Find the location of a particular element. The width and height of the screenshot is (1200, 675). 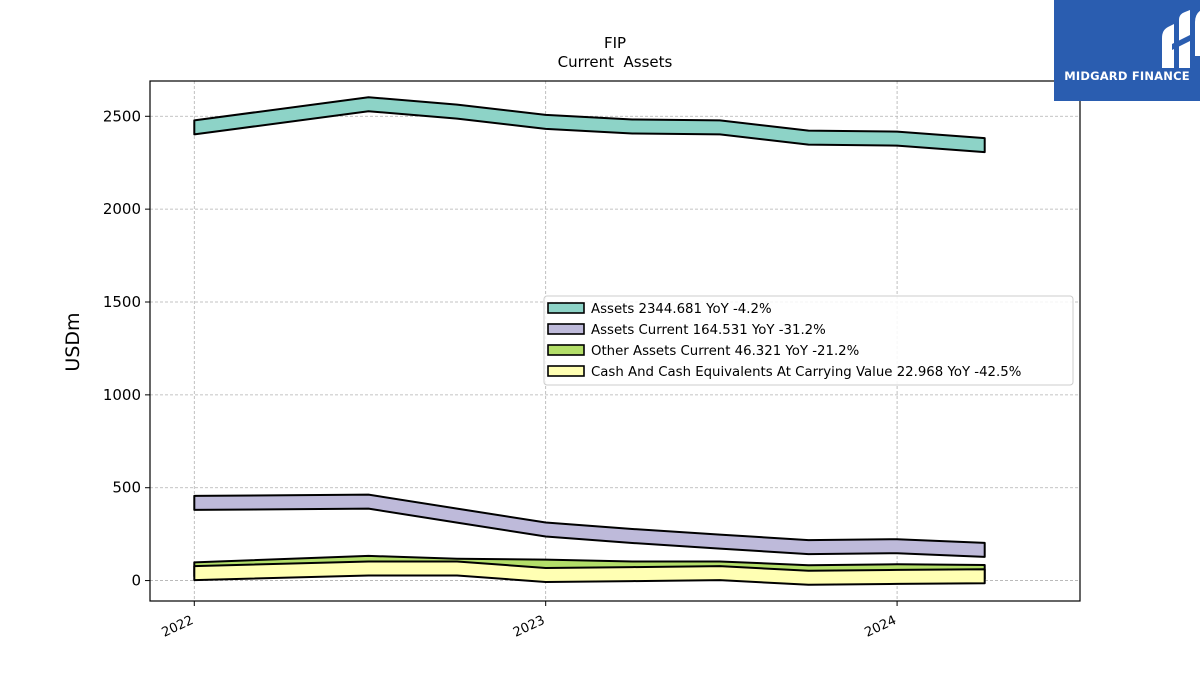

chart-subtitle: Current Assets is located at coordinates (615, 62).